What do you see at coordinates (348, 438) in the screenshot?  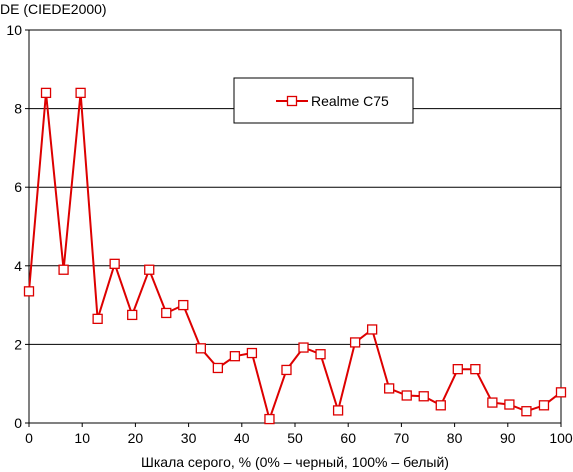 I see `x-tick-label: 60` at bounding box center [348, 438].